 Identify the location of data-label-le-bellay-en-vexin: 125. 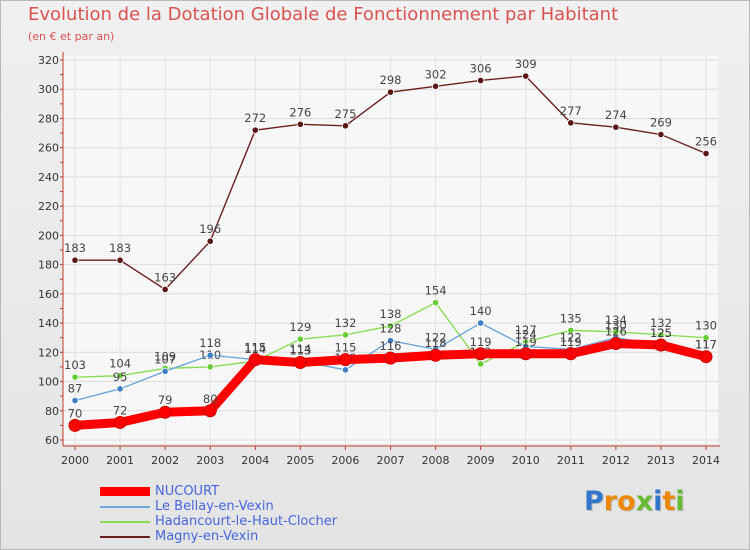
(661, 333).